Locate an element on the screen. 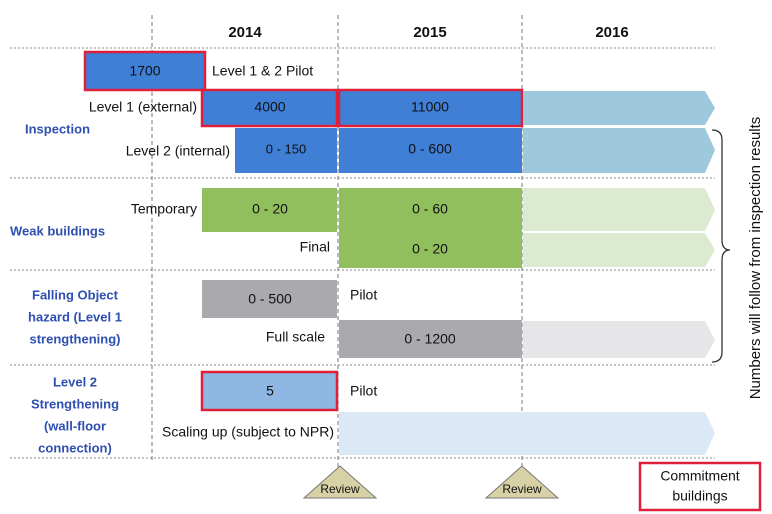  cell-value: 0 - 60 is located at coordinates (430, 209).